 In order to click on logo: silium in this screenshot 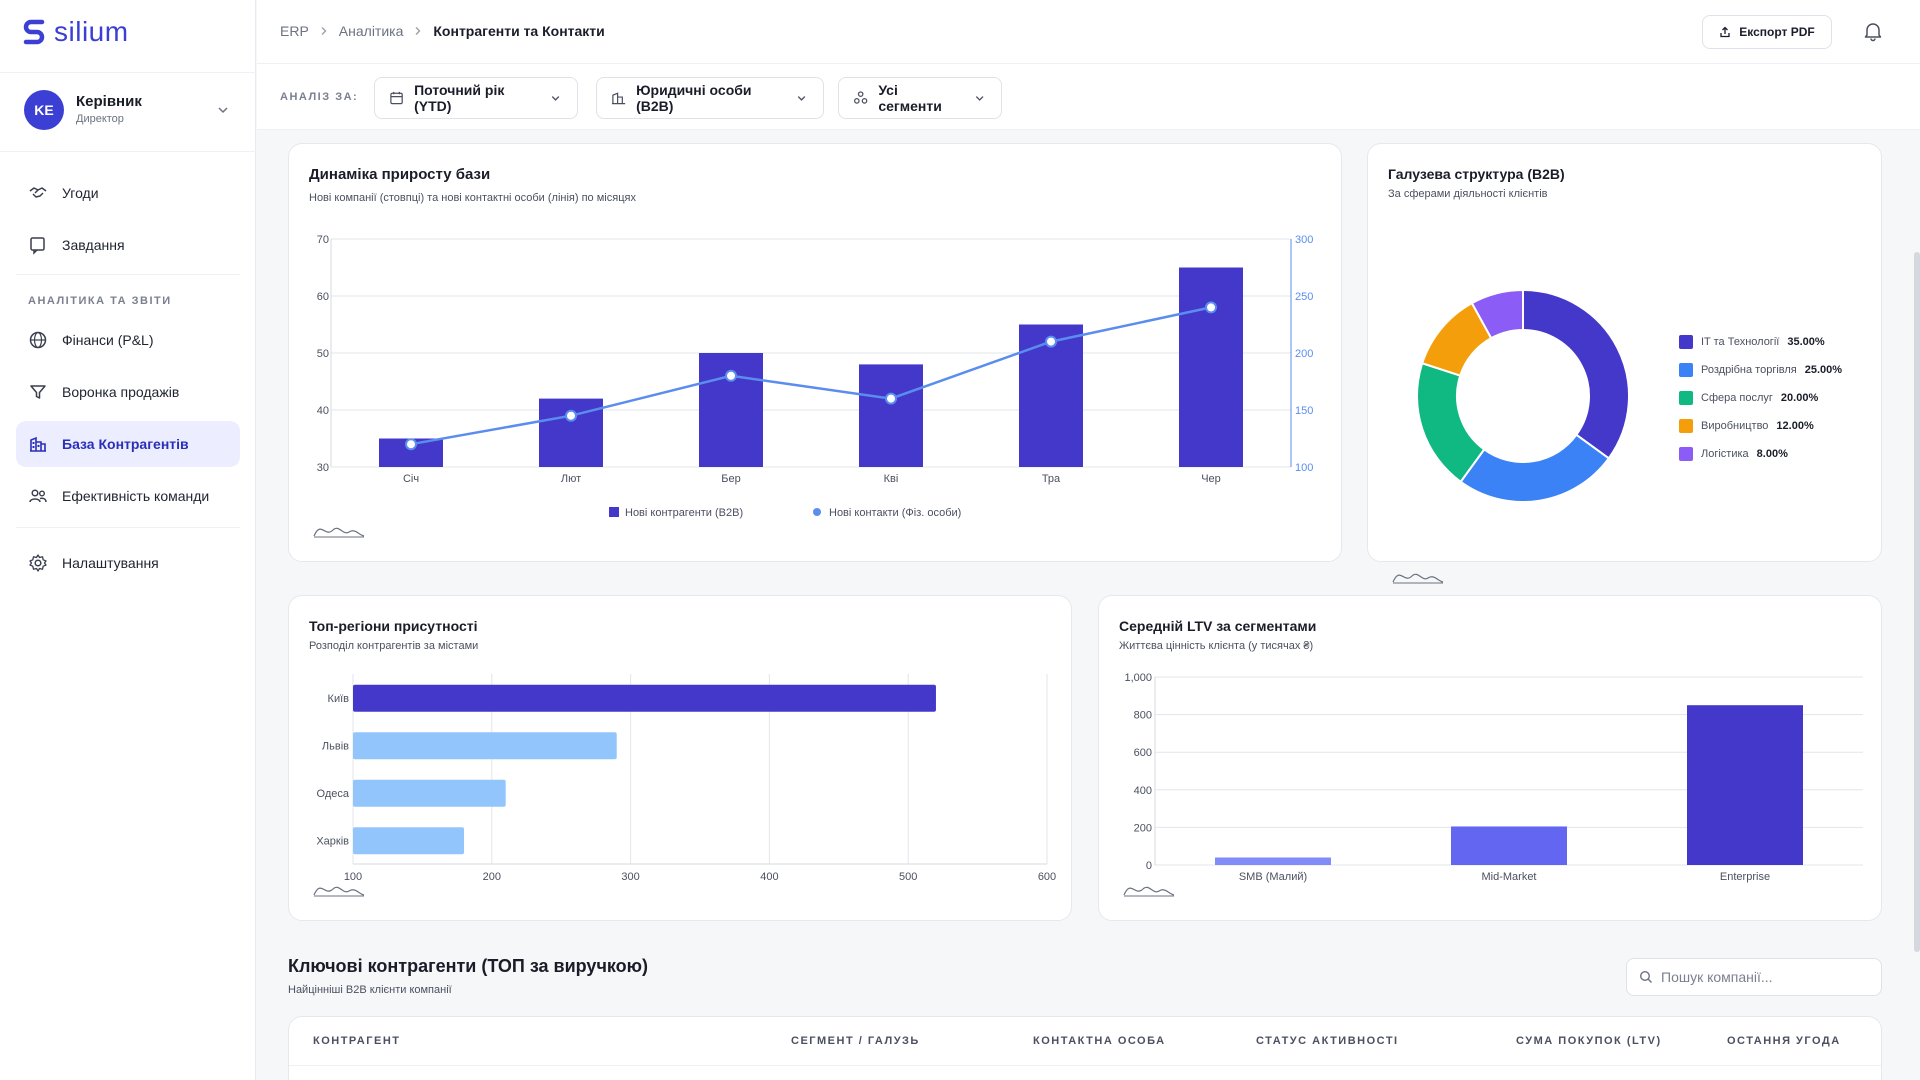, I will do `click(75, 32)`.